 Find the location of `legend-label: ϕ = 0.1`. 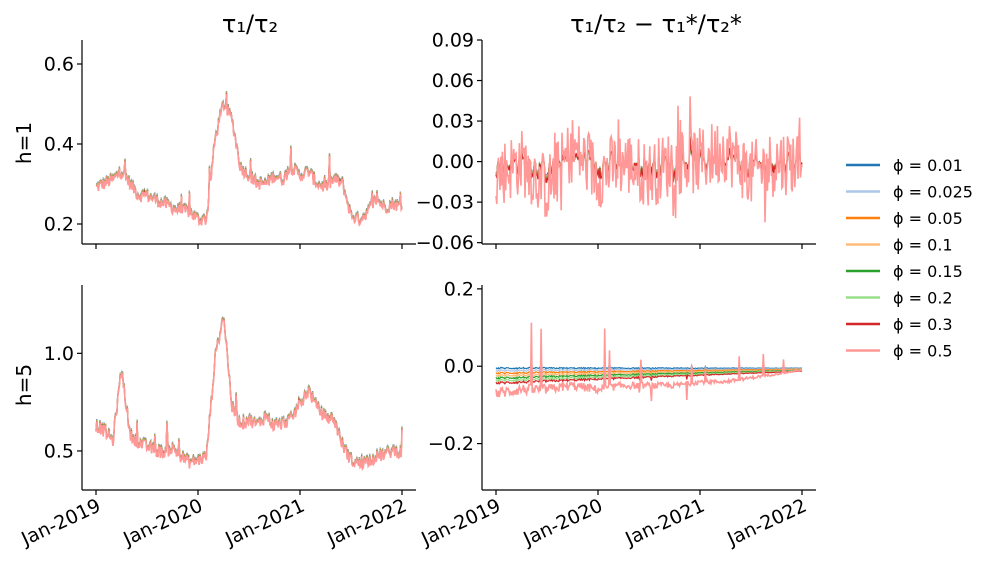

legend-label: ϕ = 0.1 is located at coordinates (923, 245).